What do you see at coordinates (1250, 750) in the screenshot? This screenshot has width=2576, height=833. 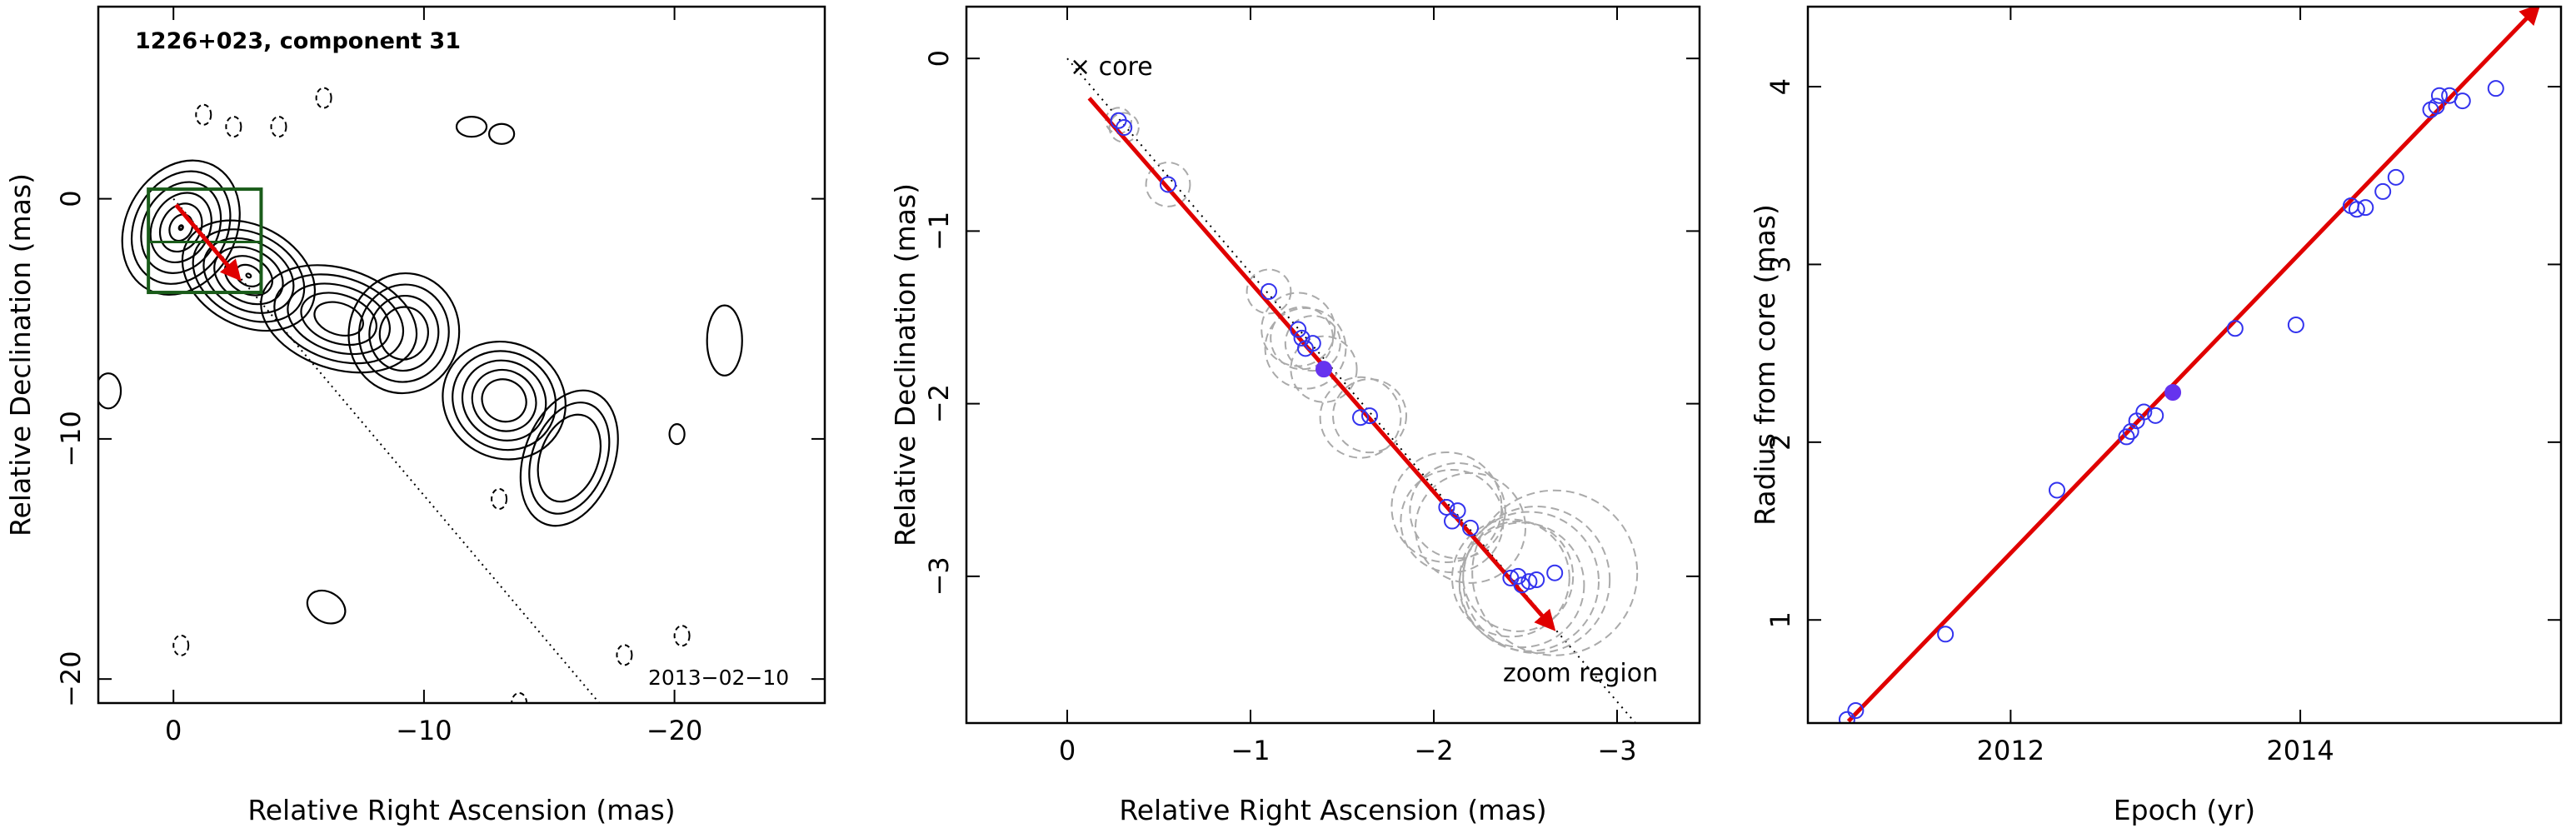 I see `x-tick-label: −1` at bounding box center [1250, 750].